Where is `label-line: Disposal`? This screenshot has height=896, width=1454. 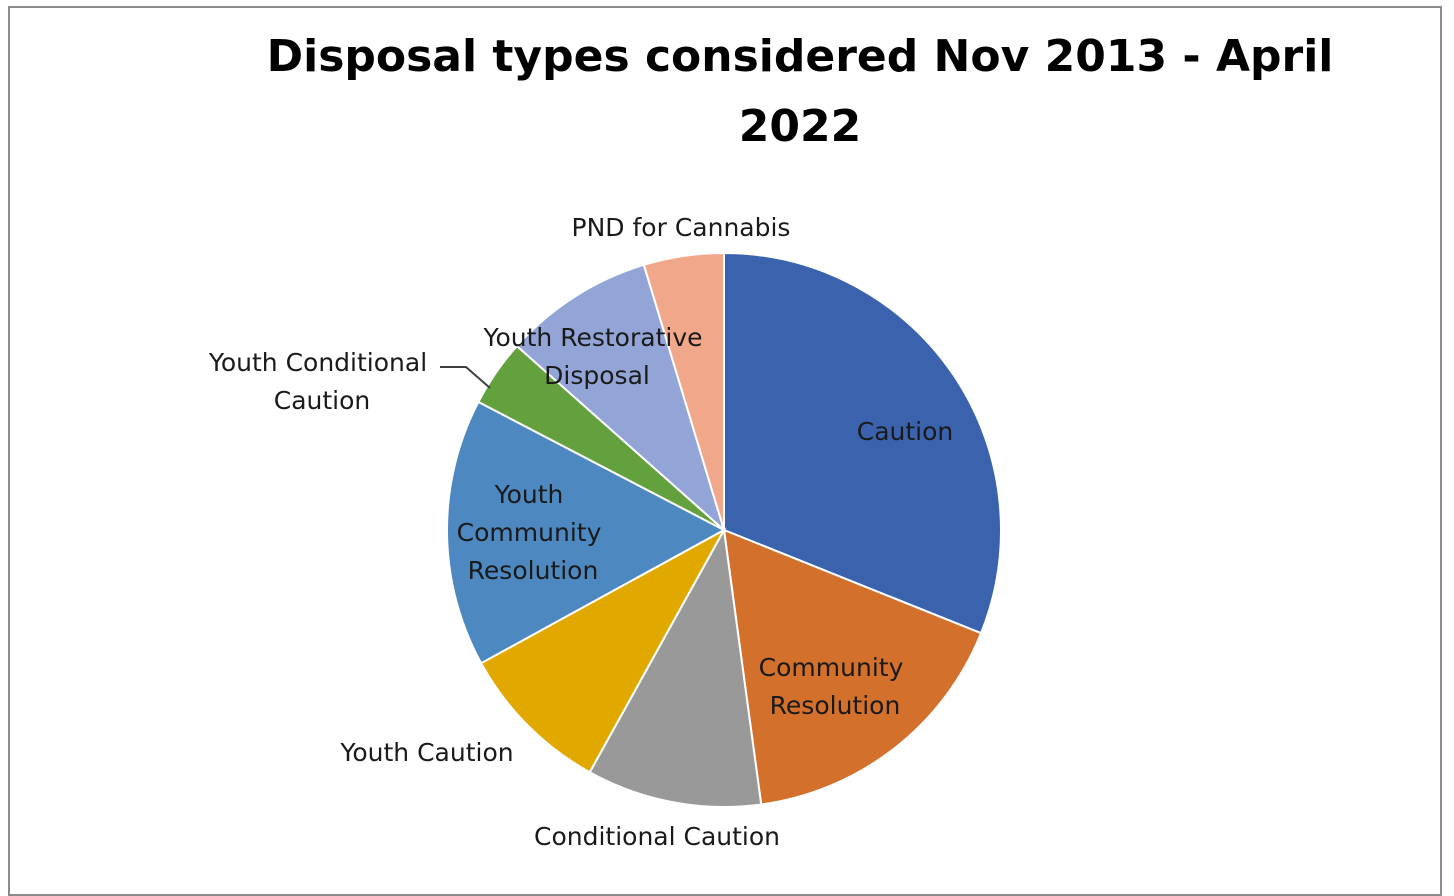
label-line: Disposal is located at coordinates (597, 375).